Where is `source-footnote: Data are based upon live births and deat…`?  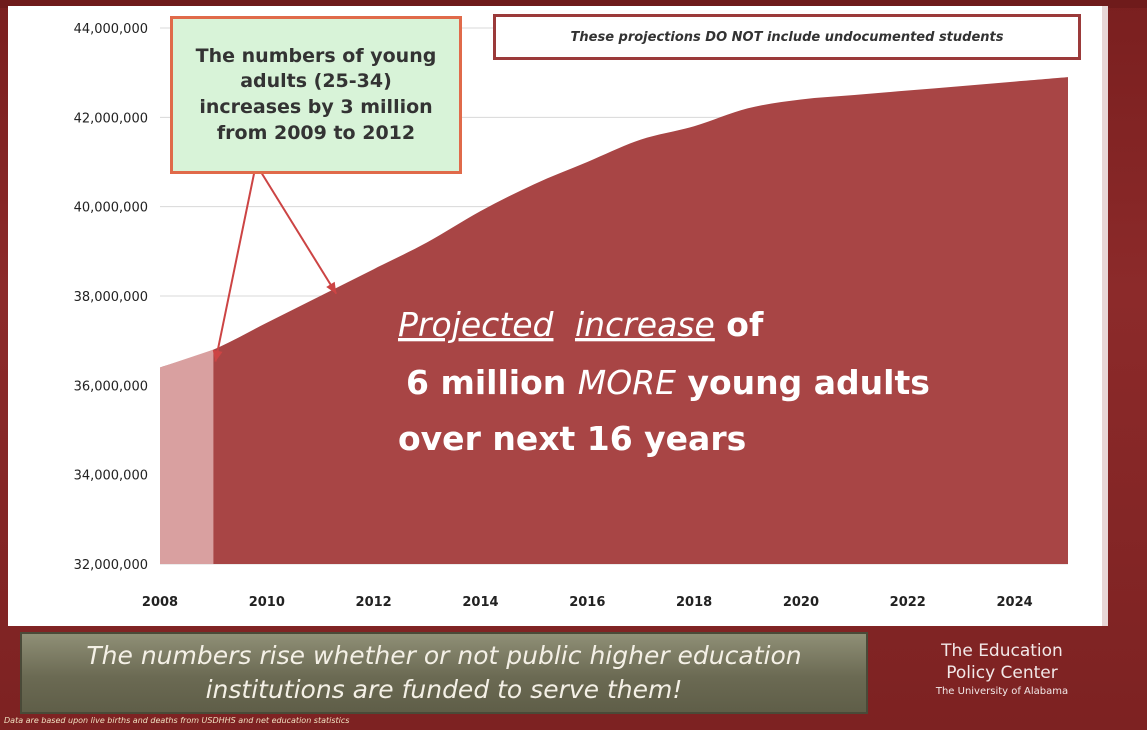 source-footnote: Data are based upon live births and deat… is located at coordinates (177, 720).